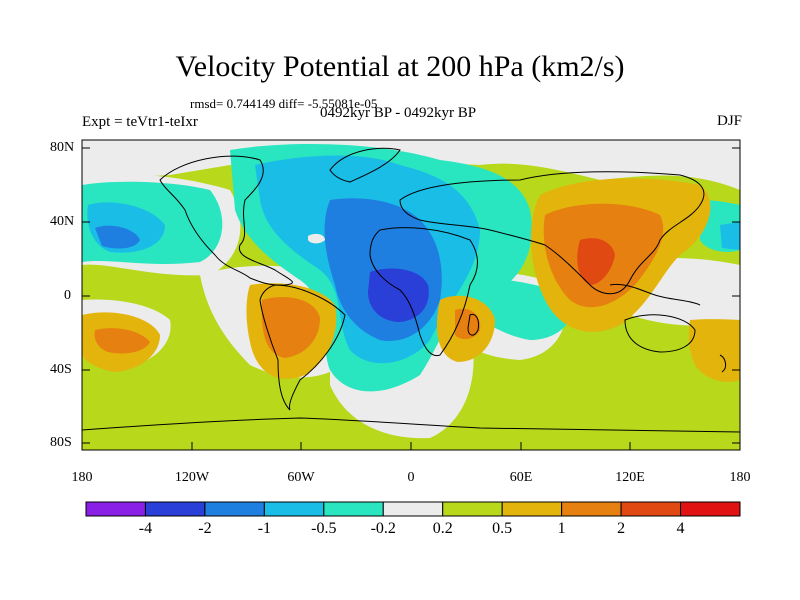  Describe the element at coordinates (117, 237) in the screenshot. I see `negative-area-pacific-inner` at that location.